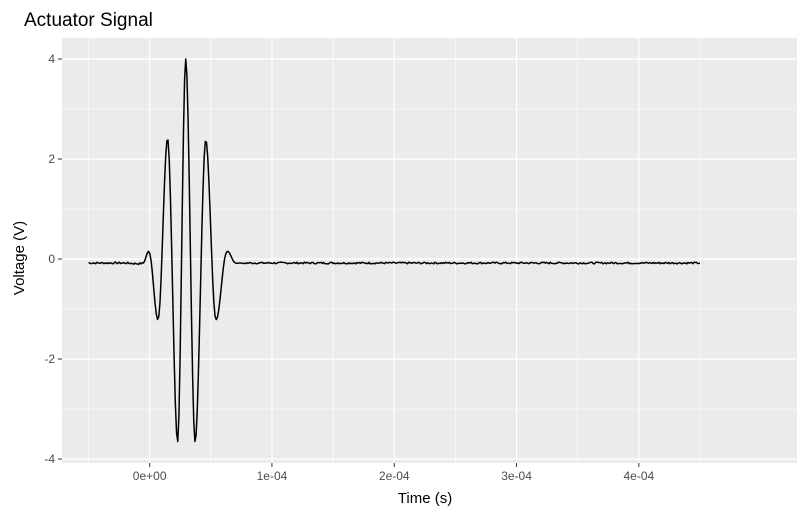  I want to click on x-axis-title: Time (s), so click(425, 498).